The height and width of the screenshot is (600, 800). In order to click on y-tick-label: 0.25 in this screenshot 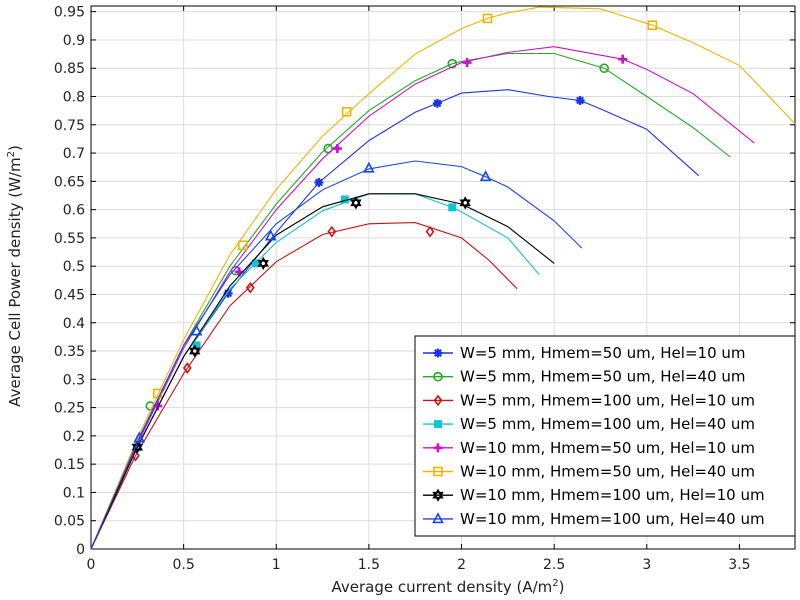, I will do `click(69, 409)`.